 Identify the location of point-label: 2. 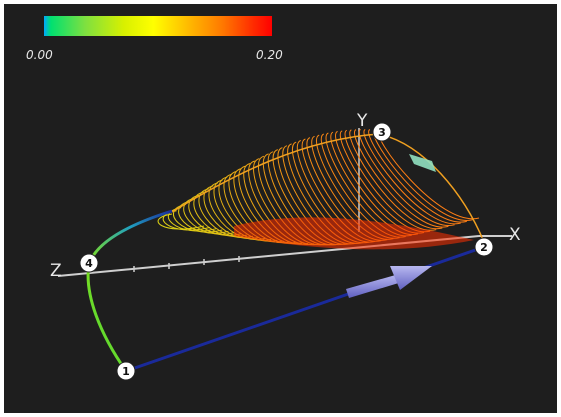
(484, 247).